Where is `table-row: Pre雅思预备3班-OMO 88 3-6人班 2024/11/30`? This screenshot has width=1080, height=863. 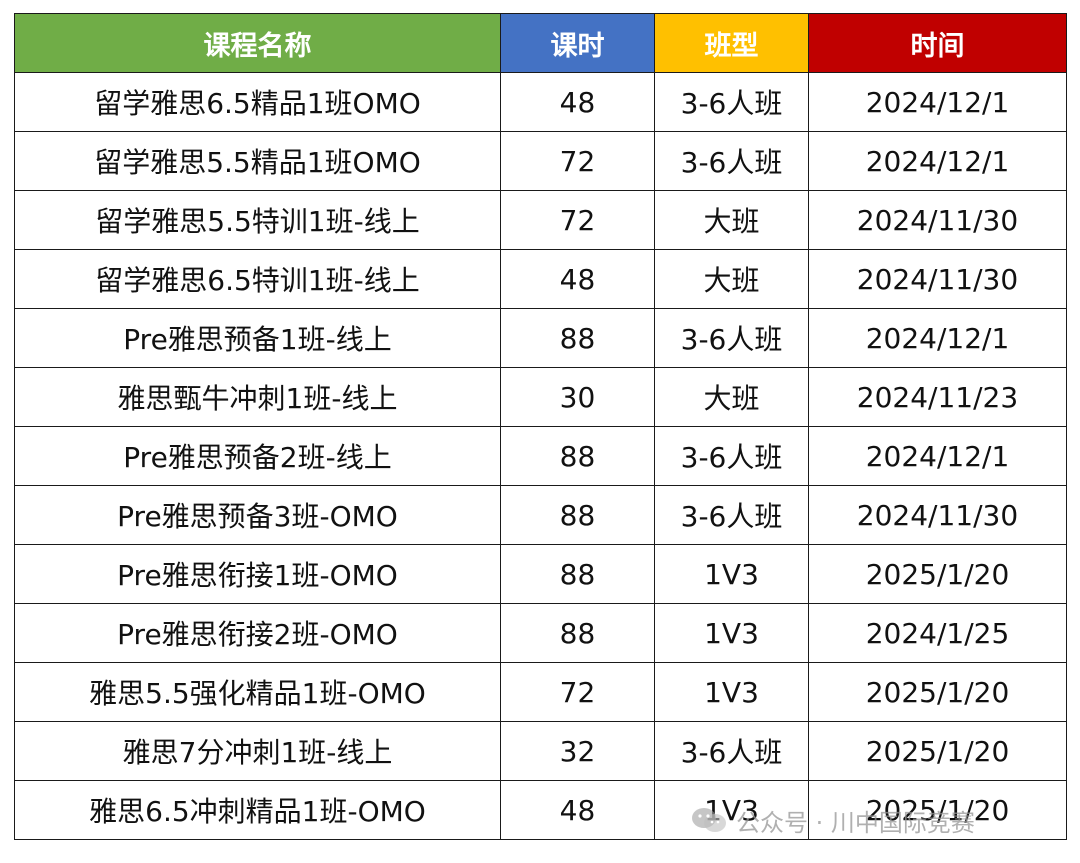
table-row: Pre雅思预备3班-OMO 88 3-6人班 2024/11/30 is located at coordinates (540, 515).